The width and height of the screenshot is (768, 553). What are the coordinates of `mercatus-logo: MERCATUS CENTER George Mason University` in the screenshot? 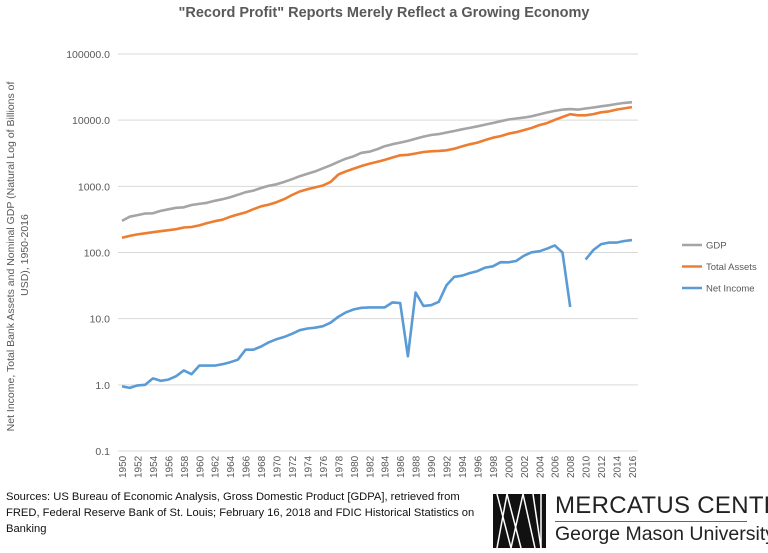 It's located at (630, 521).